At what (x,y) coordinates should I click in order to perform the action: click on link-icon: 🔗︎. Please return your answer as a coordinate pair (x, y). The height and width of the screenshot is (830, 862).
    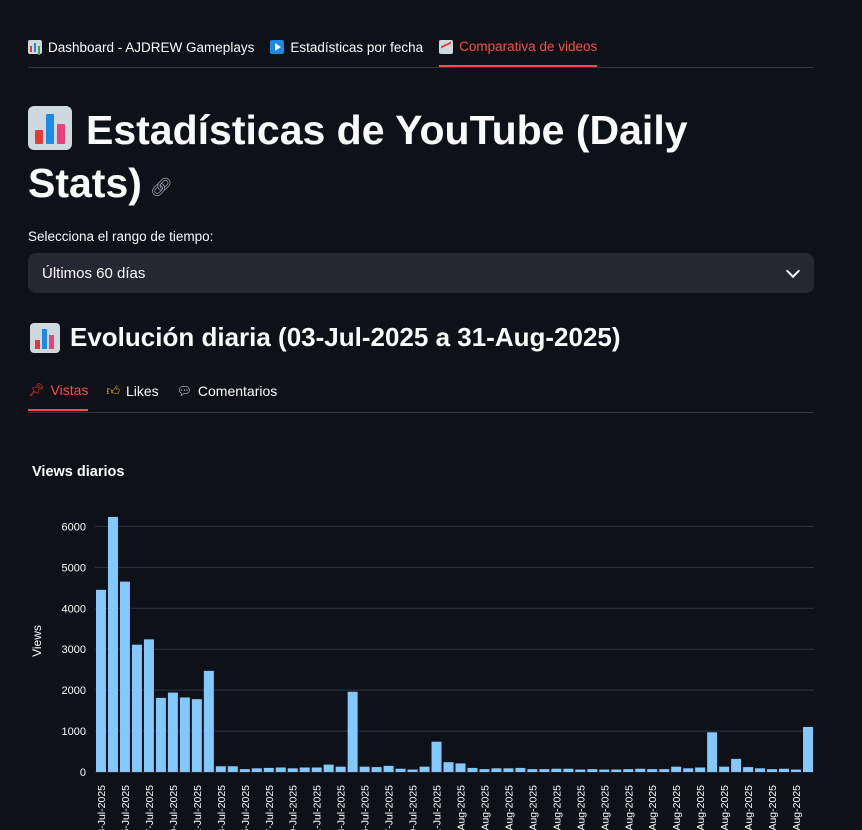
    Looking at the image, I should click on (161, 187).